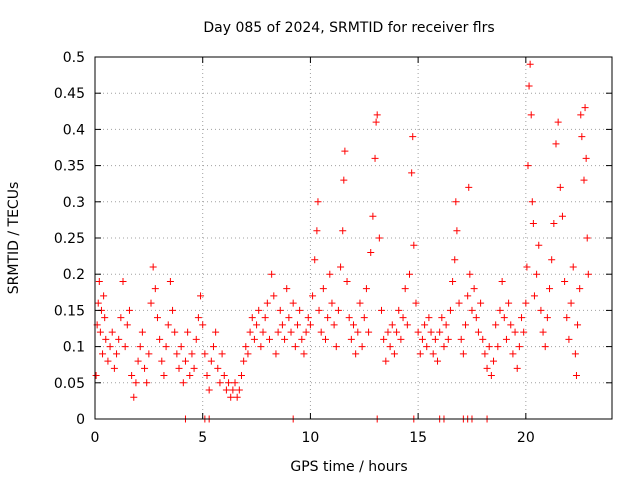 This screenshot has height=480, width=640. What do you see at coordinates (95, 438) in the screenshot?
I see `x-tick-label: 0` at bounding box center [95, 438].